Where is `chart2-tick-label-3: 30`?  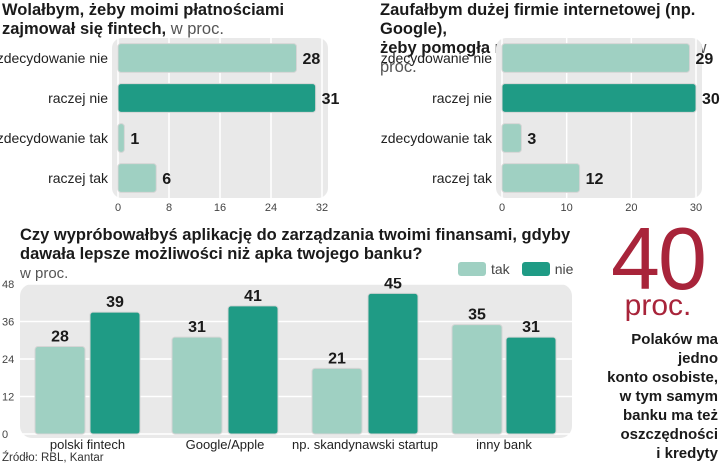 chart2-tick-label-3: 30 is located at coordinates (696, 208).